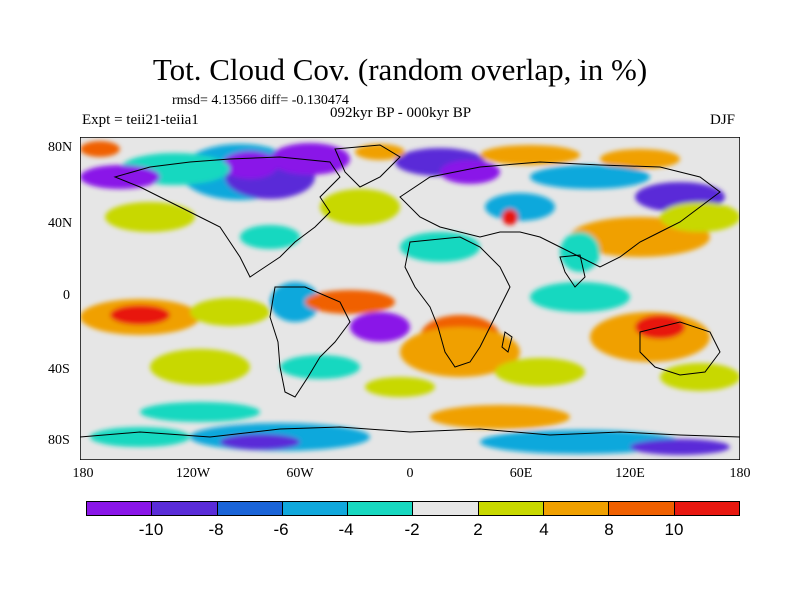 The width and height of the screenshot is (800, 600). I want to click on y-tick-0: 0, so click(66, 295).